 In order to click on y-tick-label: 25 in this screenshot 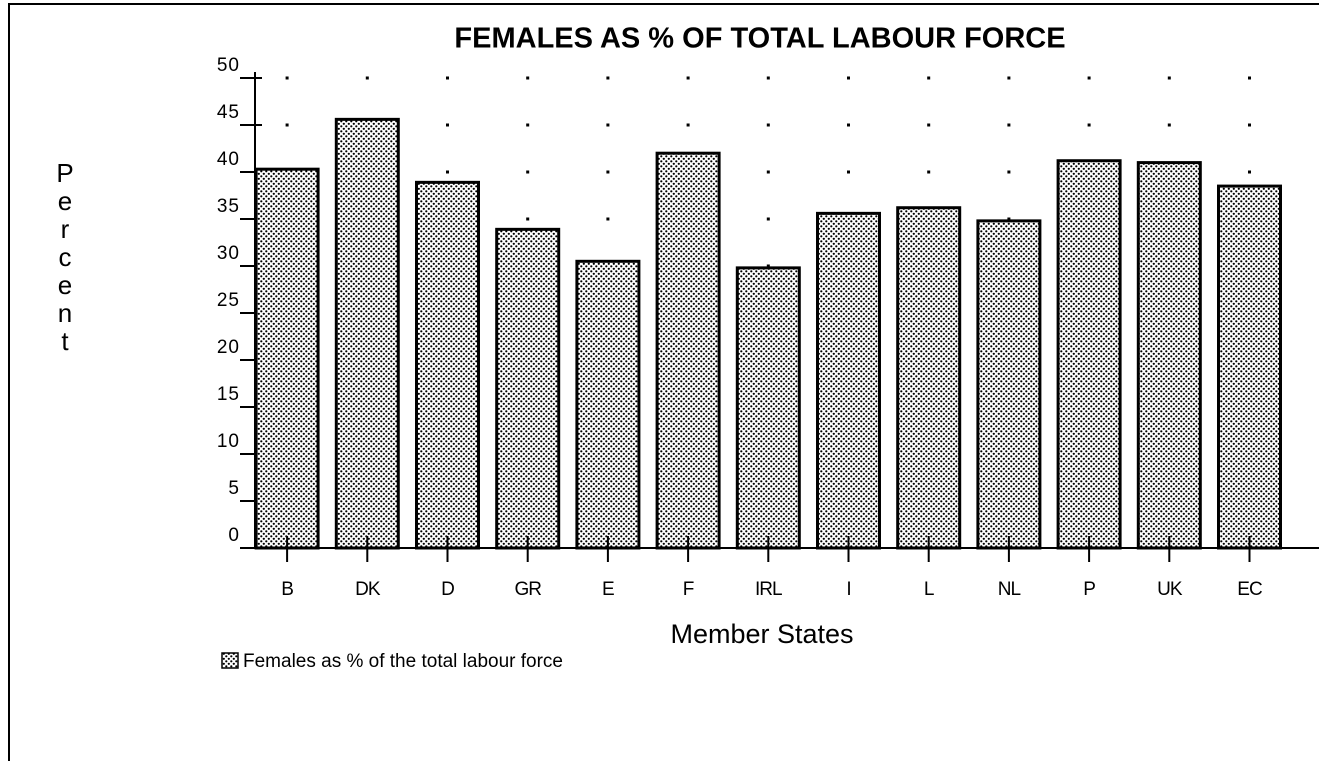, I will do `click(228, 300)`.